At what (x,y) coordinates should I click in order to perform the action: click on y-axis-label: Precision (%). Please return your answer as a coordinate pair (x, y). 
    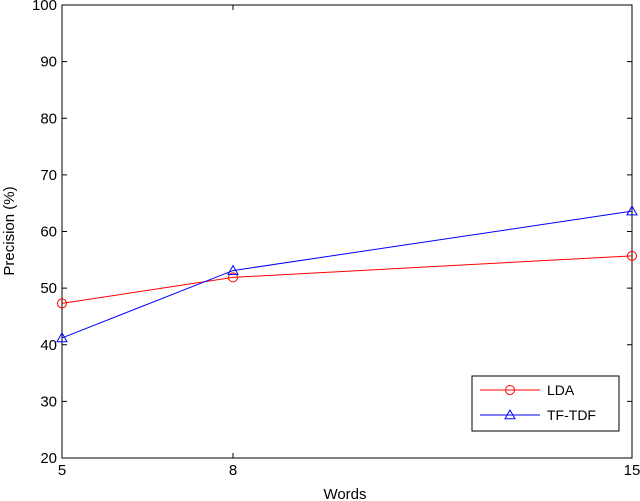
    Looking at the image, I should click on (9, 230).